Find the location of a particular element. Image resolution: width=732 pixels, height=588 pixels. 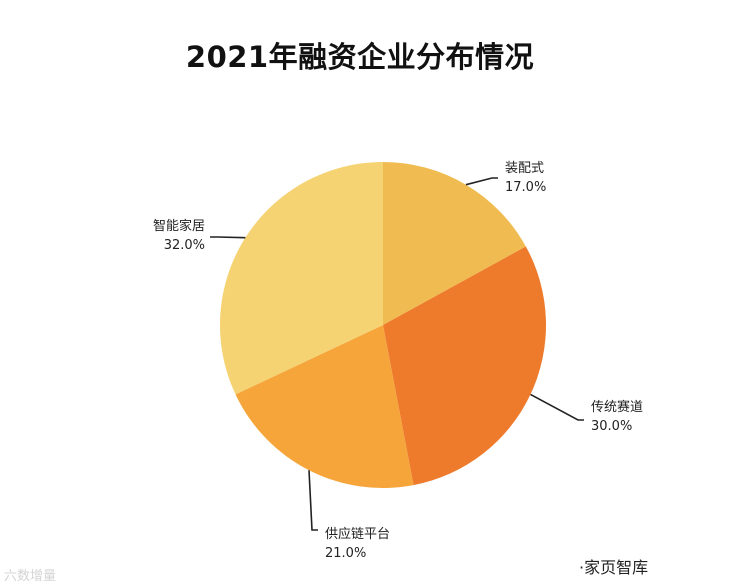

slice-label: 传统赛道 is located at coordinates (617, 407).